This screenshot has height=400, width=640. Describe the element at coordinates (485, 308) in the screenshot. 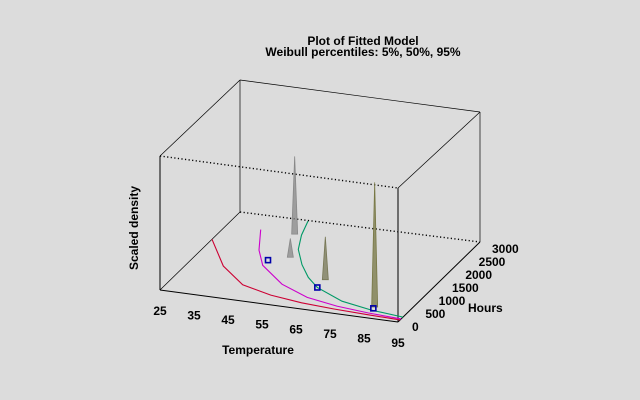

I see `y-axis-label: Hours` at that location.